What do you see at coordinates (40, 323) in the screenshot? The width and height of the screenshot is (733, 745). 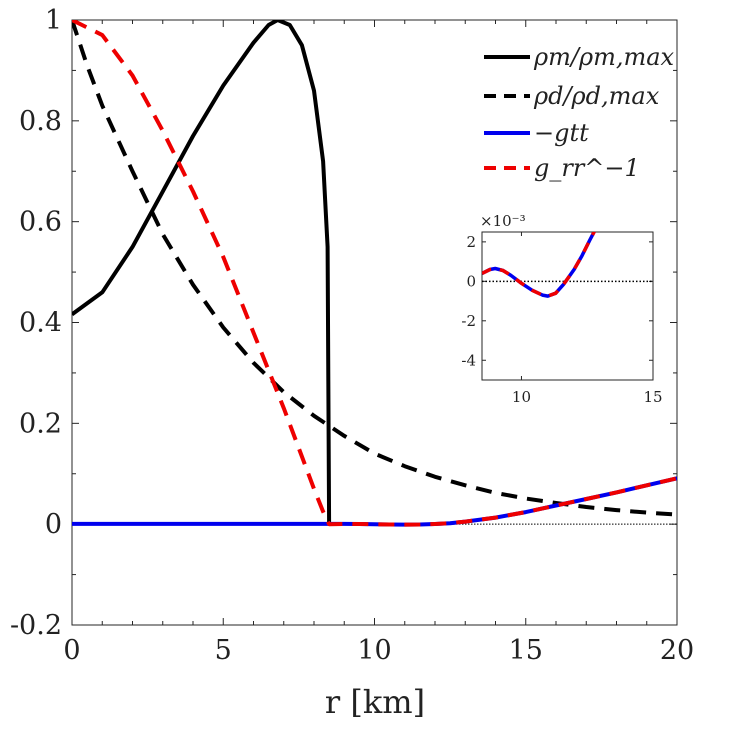 I see `y-tick-label: 0.4` at bounding box center [40, 323].